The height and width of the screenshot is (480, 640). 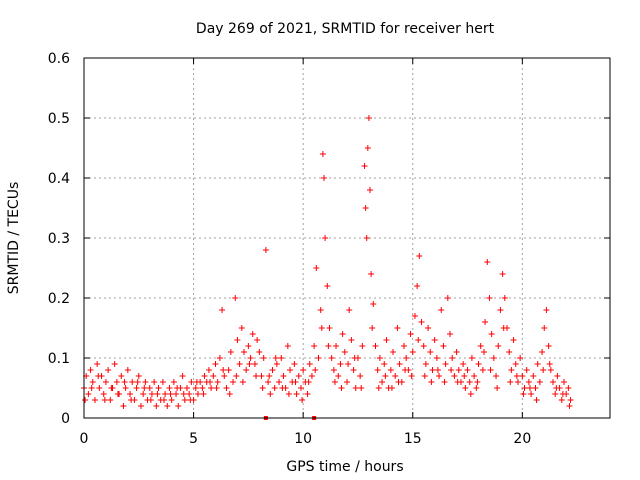 What do you see at coordinates (59, 239) in the screenshot?
I see `y-tick-label: 0.3` at bounding box center [59, 239].